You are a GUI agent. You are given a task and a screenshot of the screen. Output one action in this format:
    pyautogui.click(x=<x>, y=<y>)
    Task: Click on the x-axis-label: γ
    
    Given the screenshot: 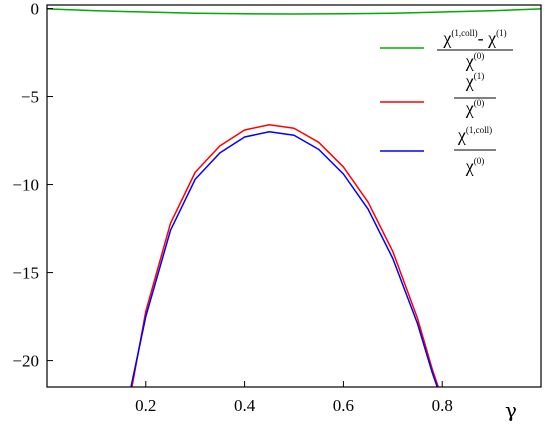 What is the action you would take?
    pyautogui.click(x=511, y=410)
    